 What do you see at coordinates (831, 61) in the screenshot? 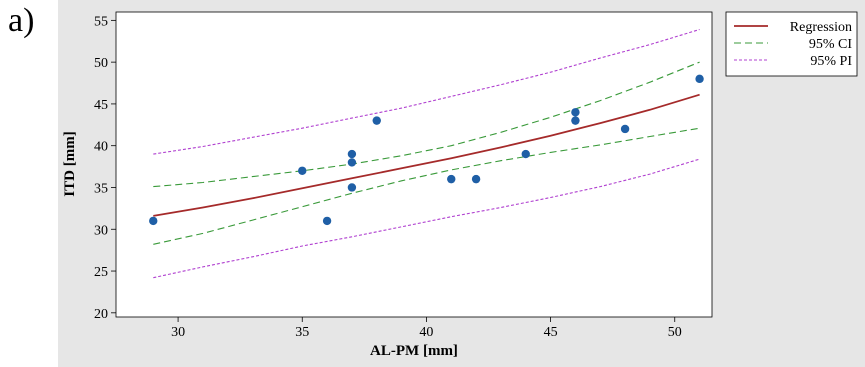
I see `legend-label: 95% PI` at bounding box center [831, 61].